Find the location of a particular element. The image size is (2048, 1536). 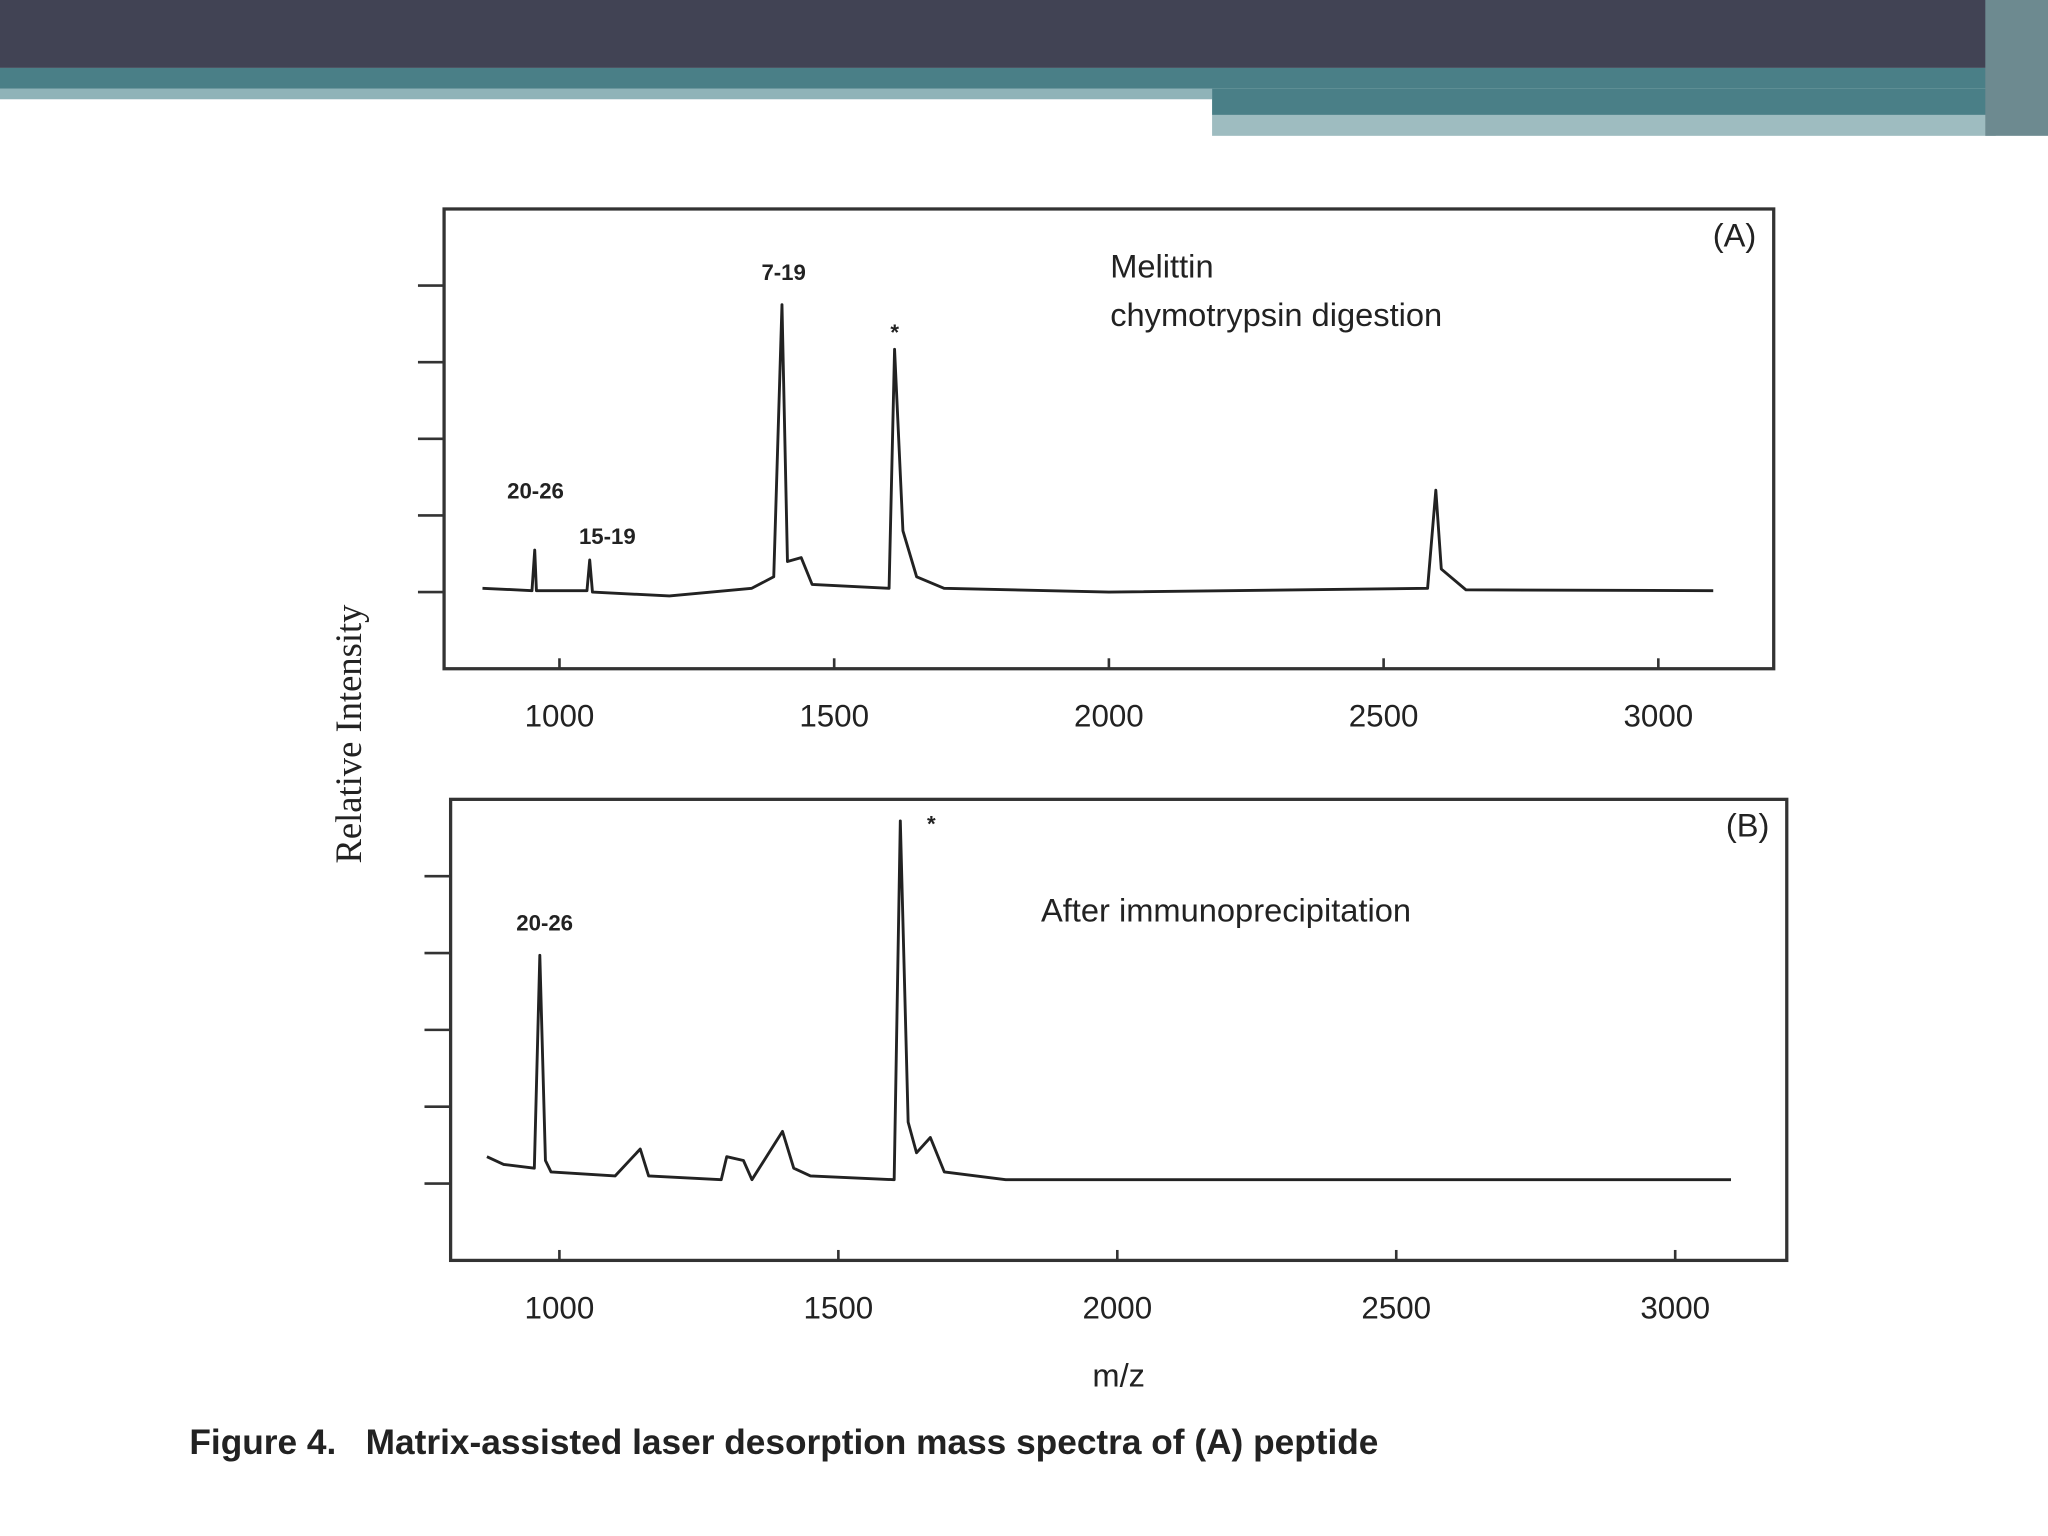

panel-label: (A) is located at coordinates (1735, 234).